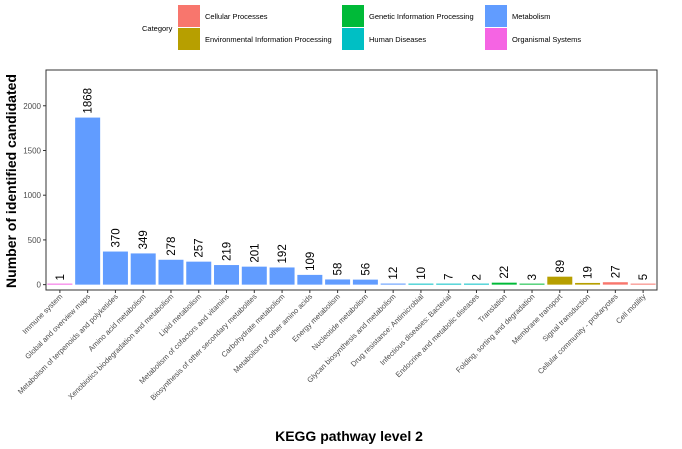 The height and width of the screenshot is (449, 682). I want to click on bar-value-label: 1868, so click(89, 101).